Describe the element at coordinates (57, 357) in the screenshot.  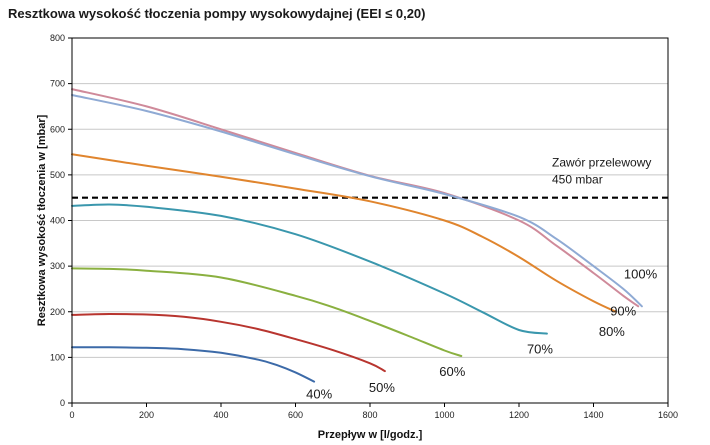
I see `y-tick-label: 100` at that location.